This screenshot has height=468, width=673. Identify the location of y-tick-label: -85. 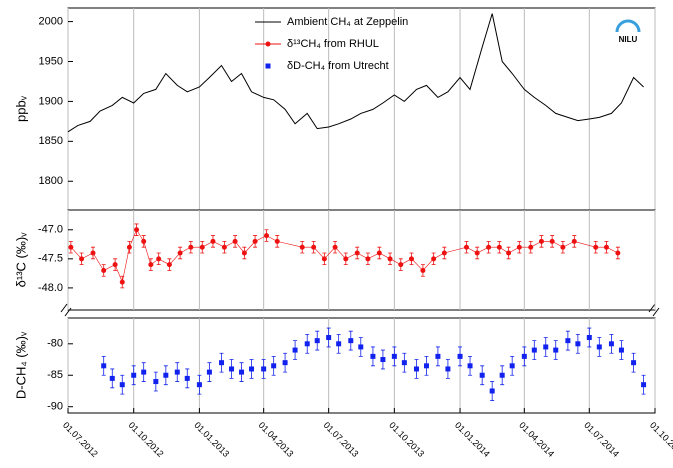
(55, 375).